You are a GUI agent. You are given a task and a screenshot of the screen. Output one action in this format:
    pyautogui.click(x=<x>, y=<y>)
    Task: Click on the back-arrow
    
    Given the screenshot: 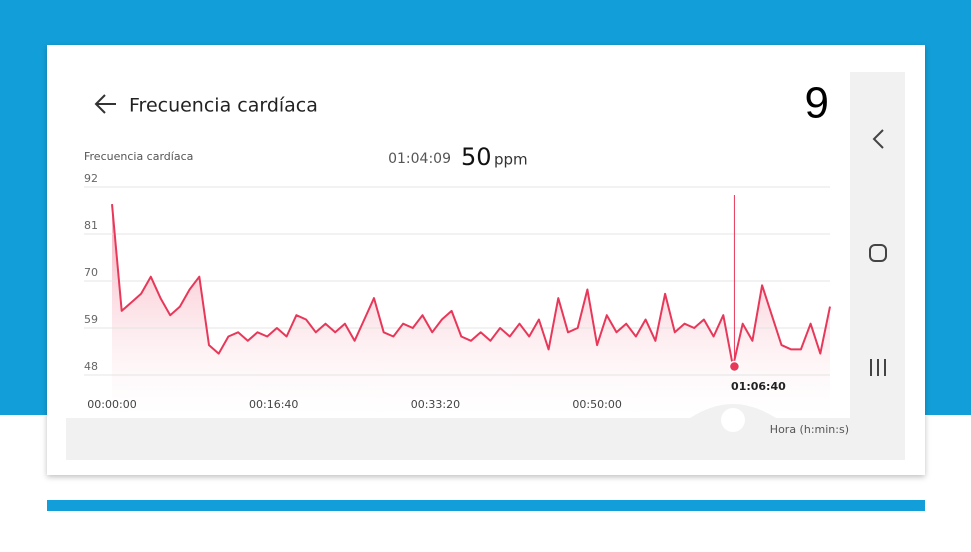 What is the action you would take?
    pyautogui.click(x=105, y=104)
    